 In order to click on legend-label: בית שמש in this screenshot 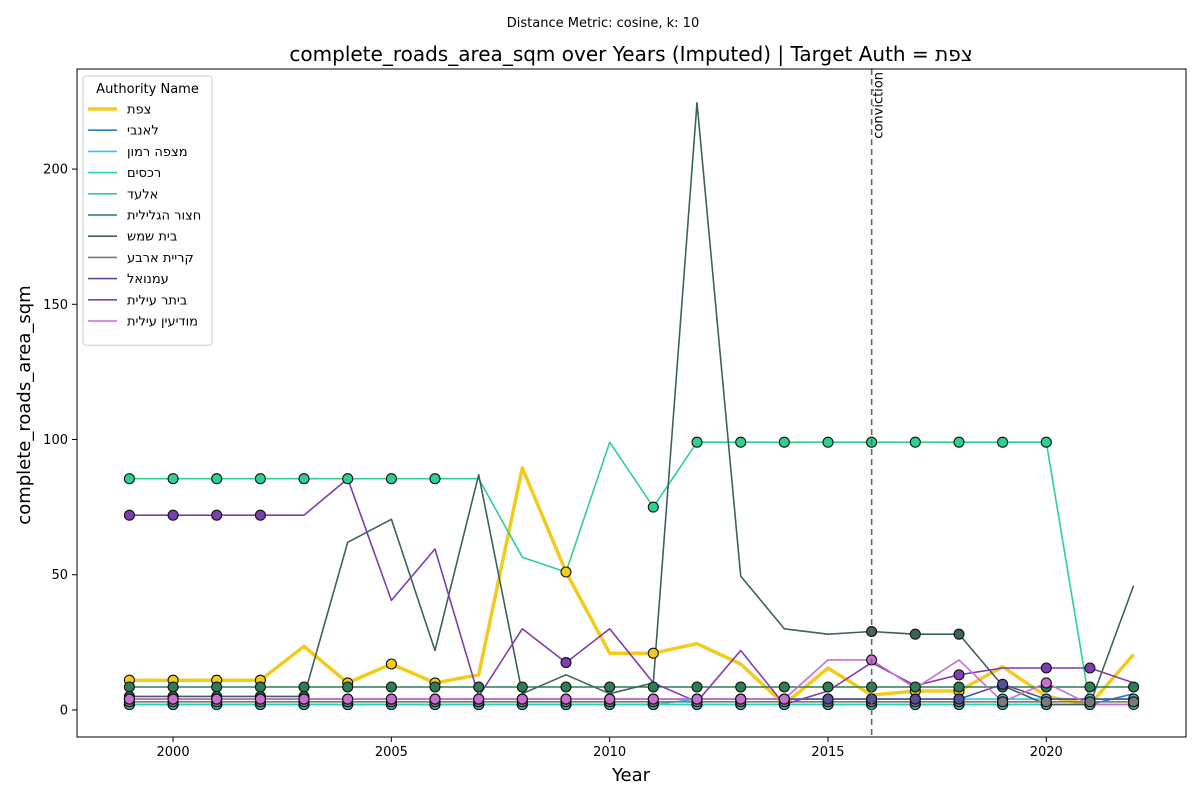, I will do `click(152, 237)`.